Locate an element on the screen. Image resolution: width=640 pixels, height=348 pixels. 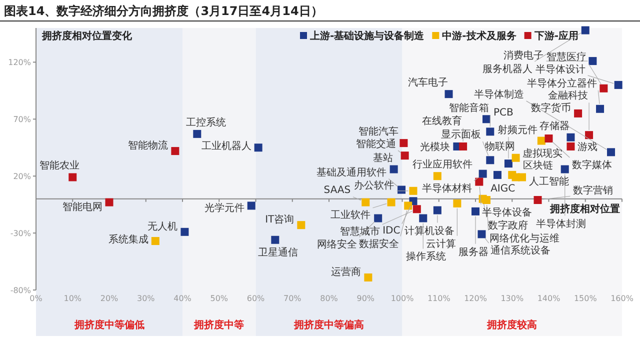
y-axis-title: 拥挤度相对位置变化 is located at coordinates (87, 36).